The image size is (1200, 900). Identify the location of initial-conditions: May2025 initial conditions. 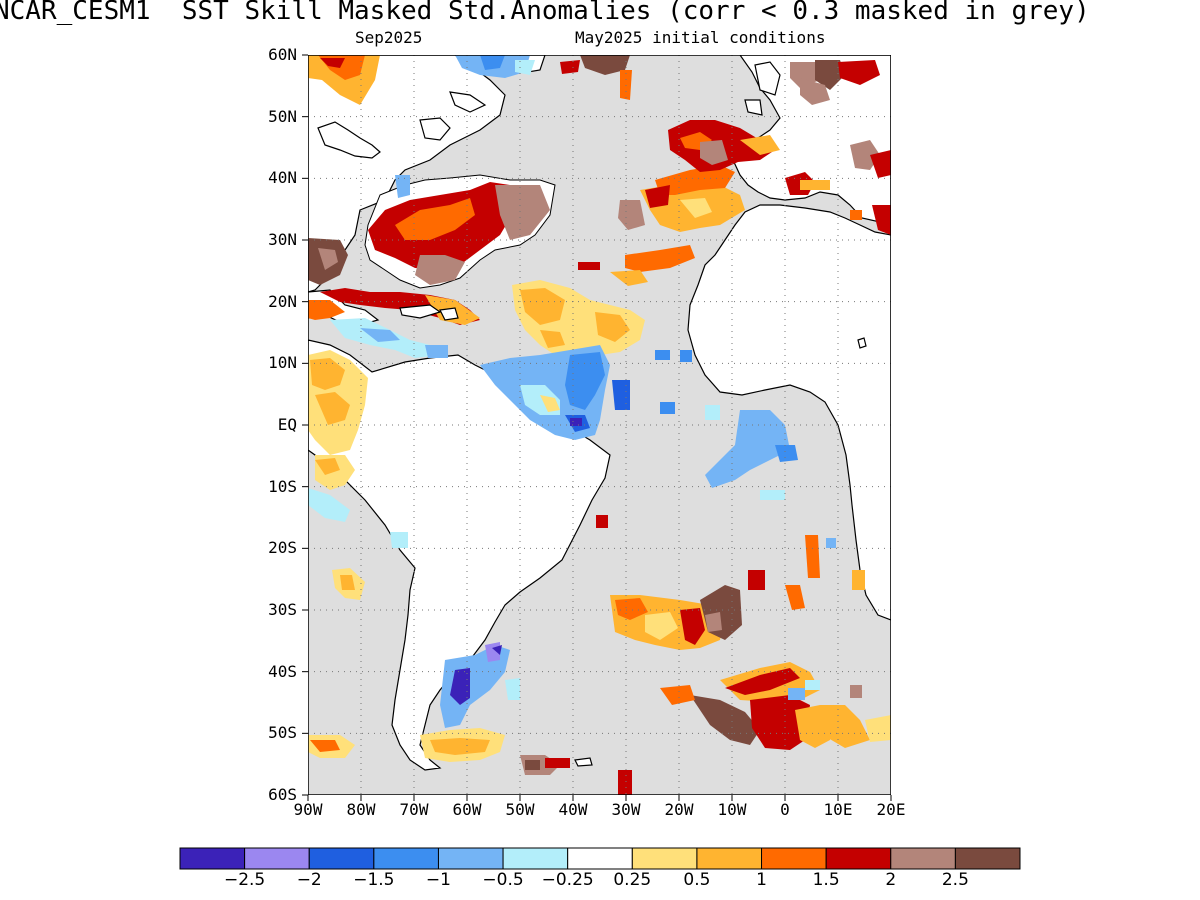
(700, 37).